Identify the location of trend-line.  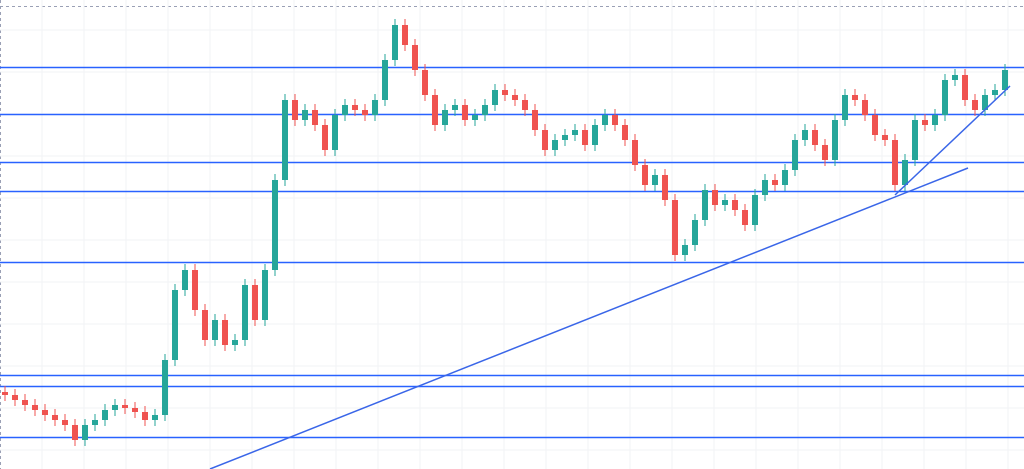
(952, 140).